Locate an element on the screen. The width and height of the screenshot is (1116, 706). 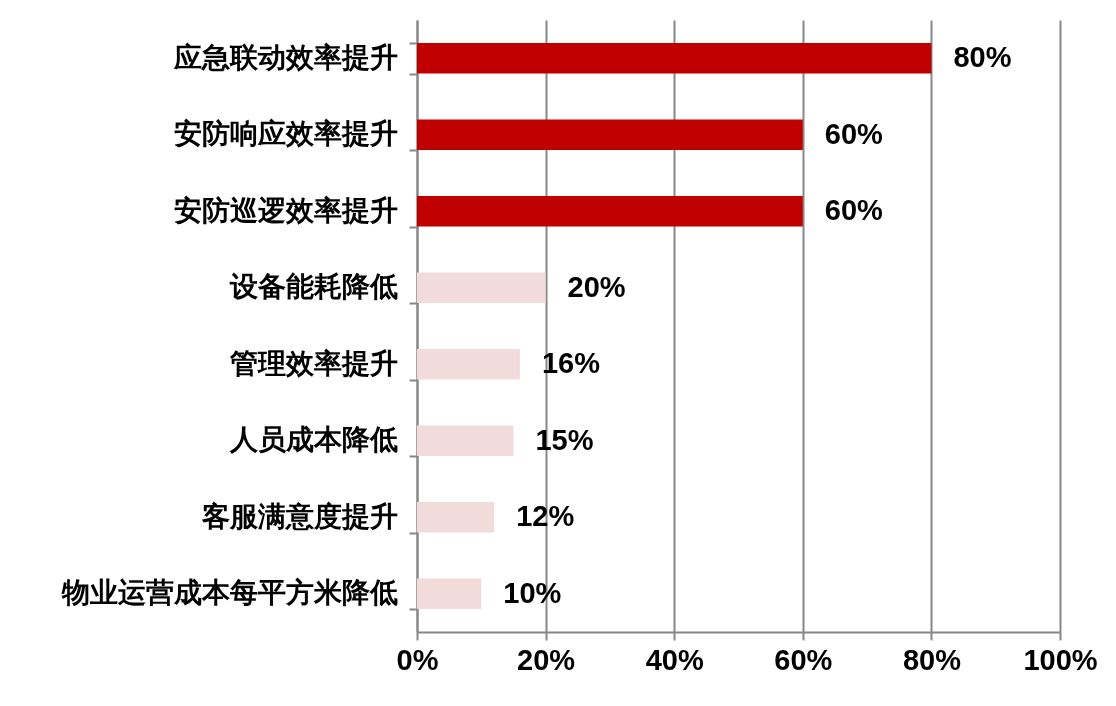
data-label: 16% is located at coordinates (571, 363).